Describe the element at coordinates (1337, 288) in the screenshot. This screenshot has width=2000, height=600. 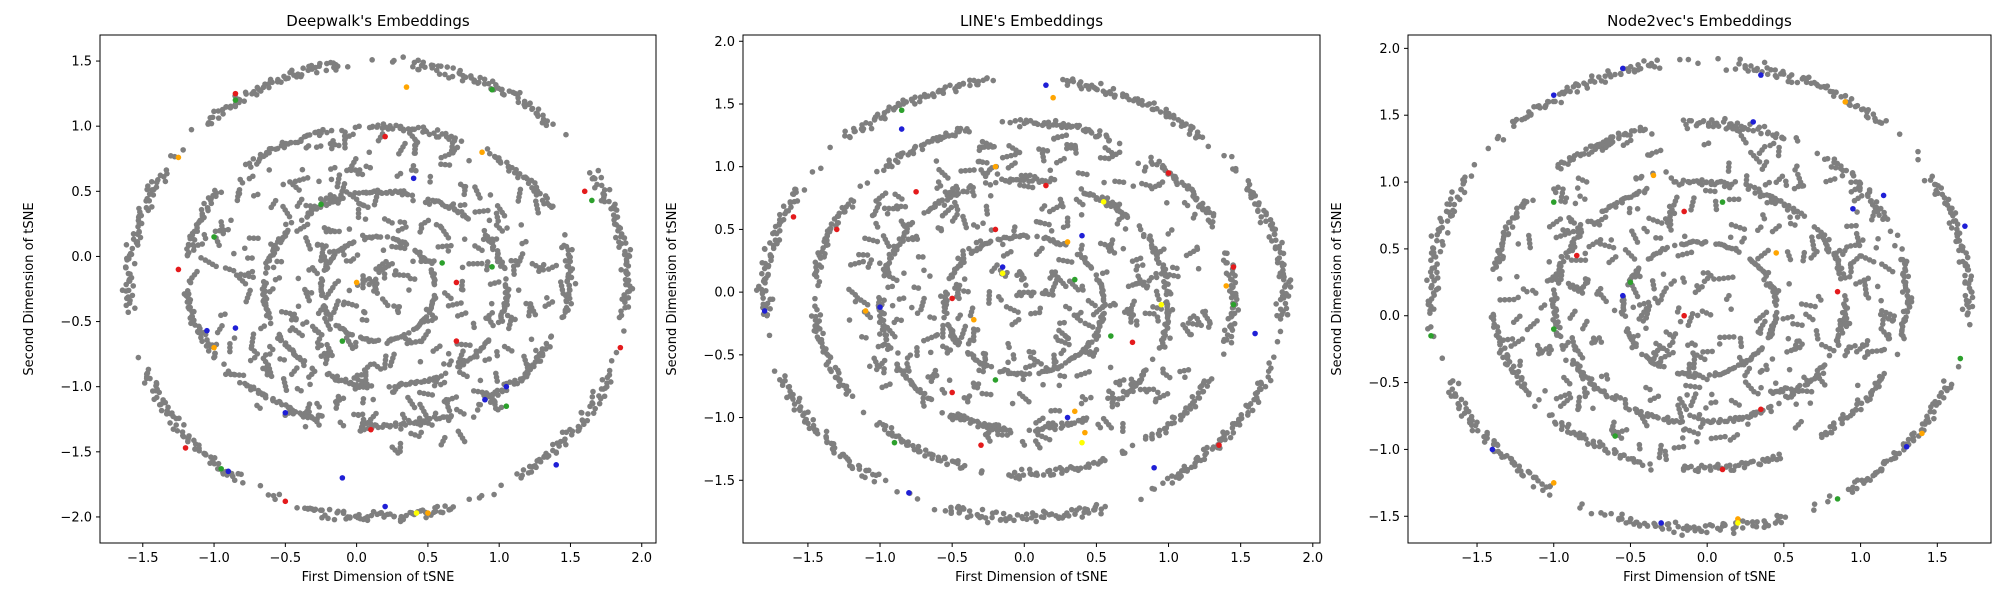
I see `y-axis-label: Second Dimension of tSNE` at that location.